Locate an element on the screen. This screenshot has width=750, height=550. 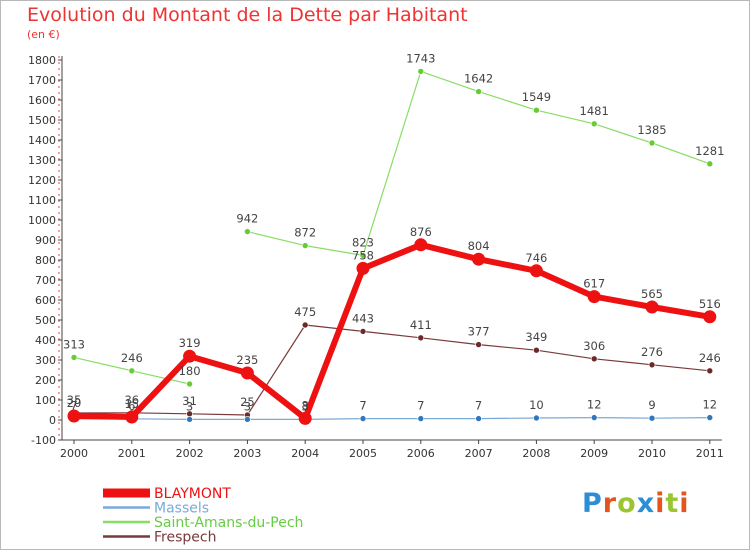
data-label: 746 is located at coordinates (536, 258).